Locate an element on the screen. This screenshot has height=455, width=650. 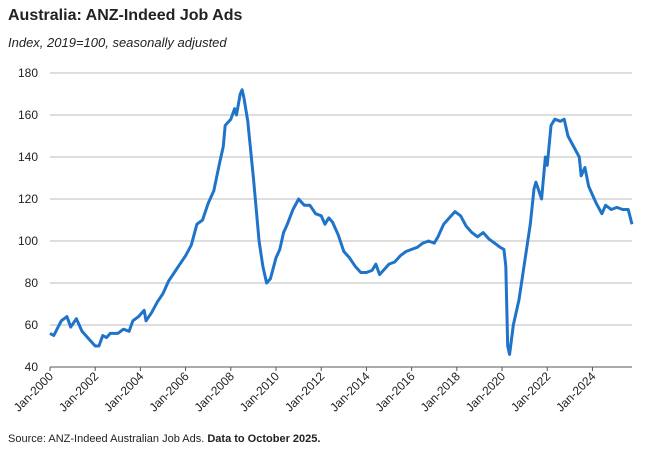
x-tick-label: Jan-2008 is located at coordinates (215, 392).